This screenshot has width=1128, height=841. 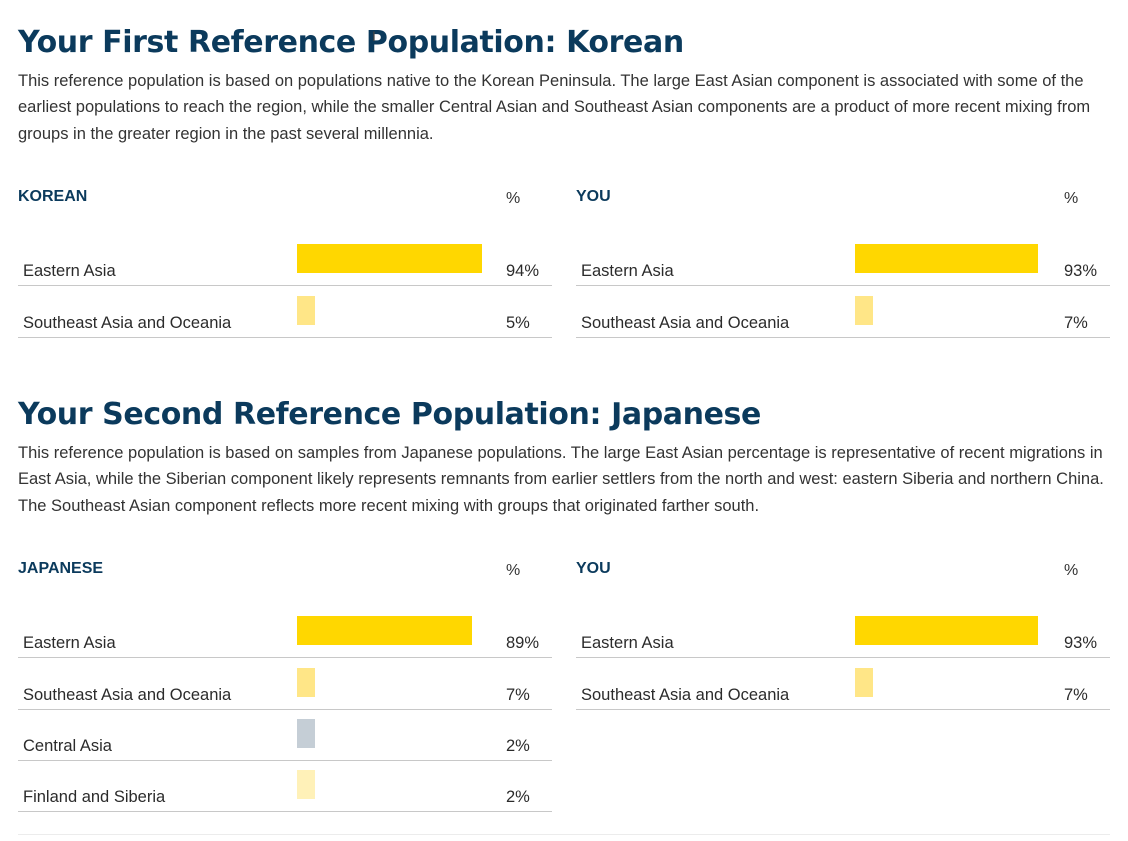 I want to click on table-row: Eastern Asia 94%, so click(x=285, y=265).